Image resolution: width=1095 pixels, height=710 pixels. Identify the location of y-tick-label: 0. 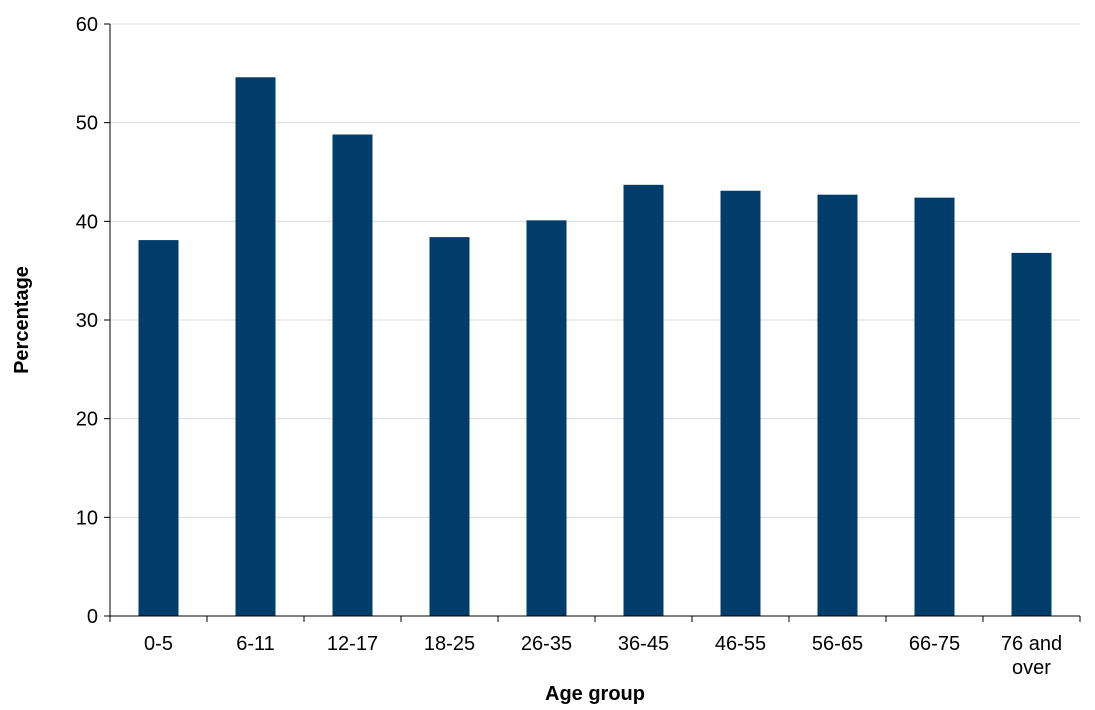
(92, 617).